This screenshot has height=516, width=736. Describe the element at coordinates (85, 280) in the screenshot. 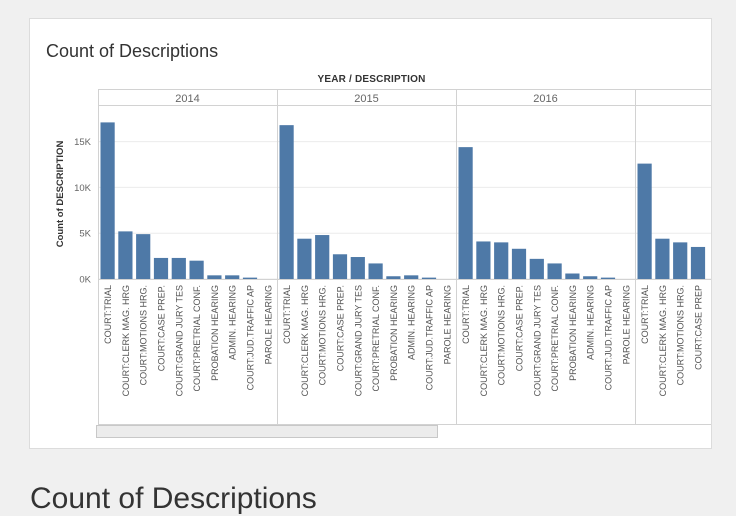

I see `y-tick-label: 0K` at that location.